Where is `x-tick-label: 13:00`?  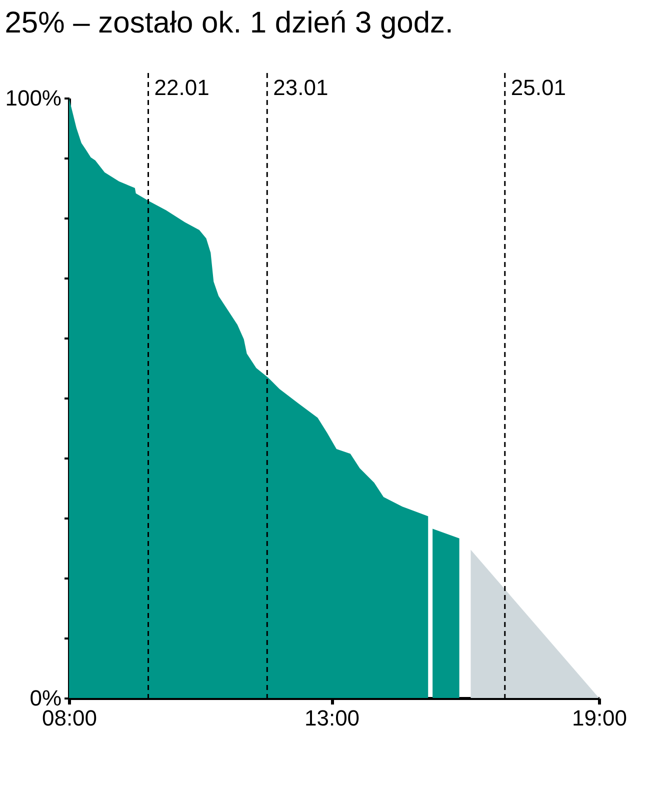 x-tick-label: 13:00 is located at coordinates (332, 718).